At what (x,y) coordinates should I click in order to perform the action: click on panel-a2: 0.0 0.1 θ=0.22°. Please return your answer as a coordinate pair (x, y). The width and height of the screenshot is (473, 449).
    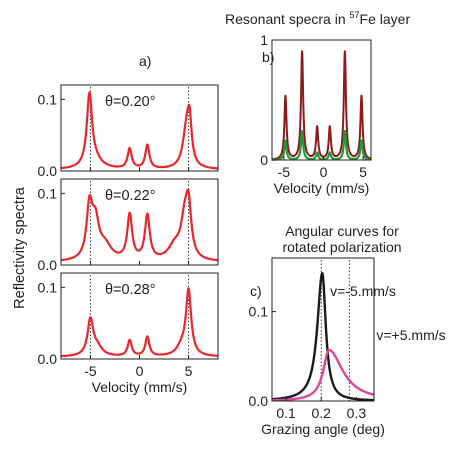
    Looking at the image, I should click on (128, 225).